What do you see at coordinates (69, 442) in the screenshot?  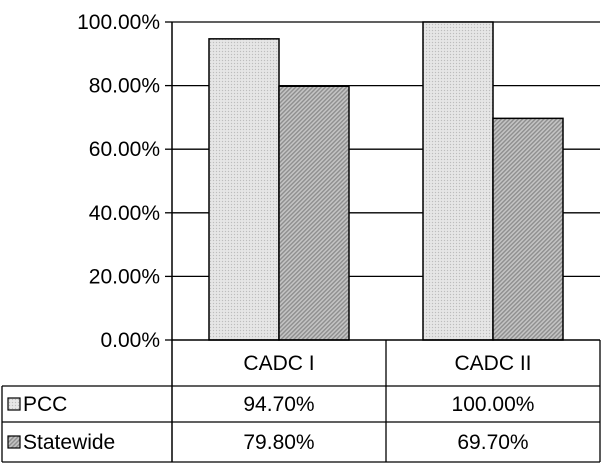 I see `legend-label-statewide: Statewide` at bounding box center [69, 442].